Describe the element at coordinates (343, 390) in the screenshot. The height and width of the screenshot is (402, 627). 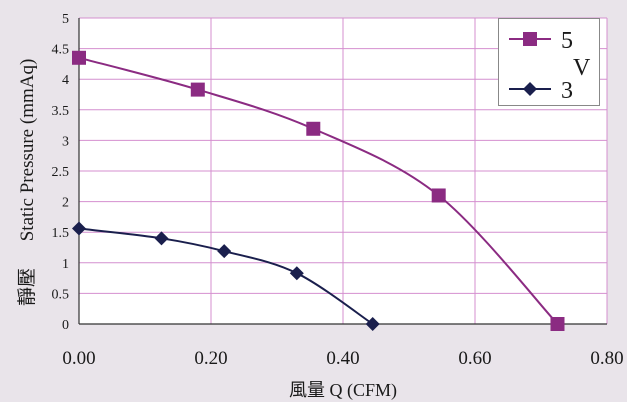
I see `x-axis-title: 風量 Q (CFM)` at that location.